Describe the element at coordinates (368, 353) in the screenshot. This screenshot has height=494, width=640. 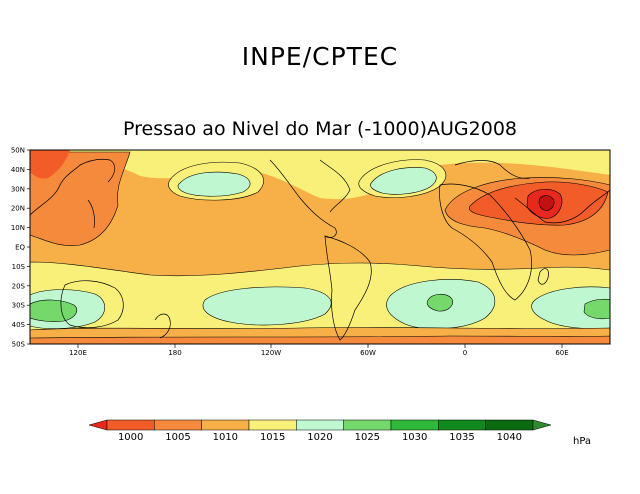
I see `lon-label: 60W` at that location.